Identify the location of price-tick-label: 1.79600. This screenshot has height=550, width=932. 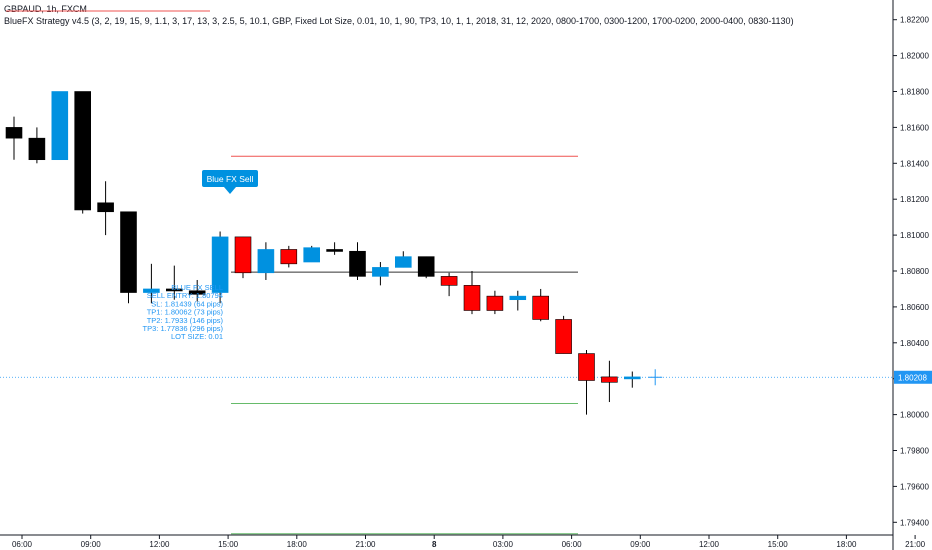
(914, 486).